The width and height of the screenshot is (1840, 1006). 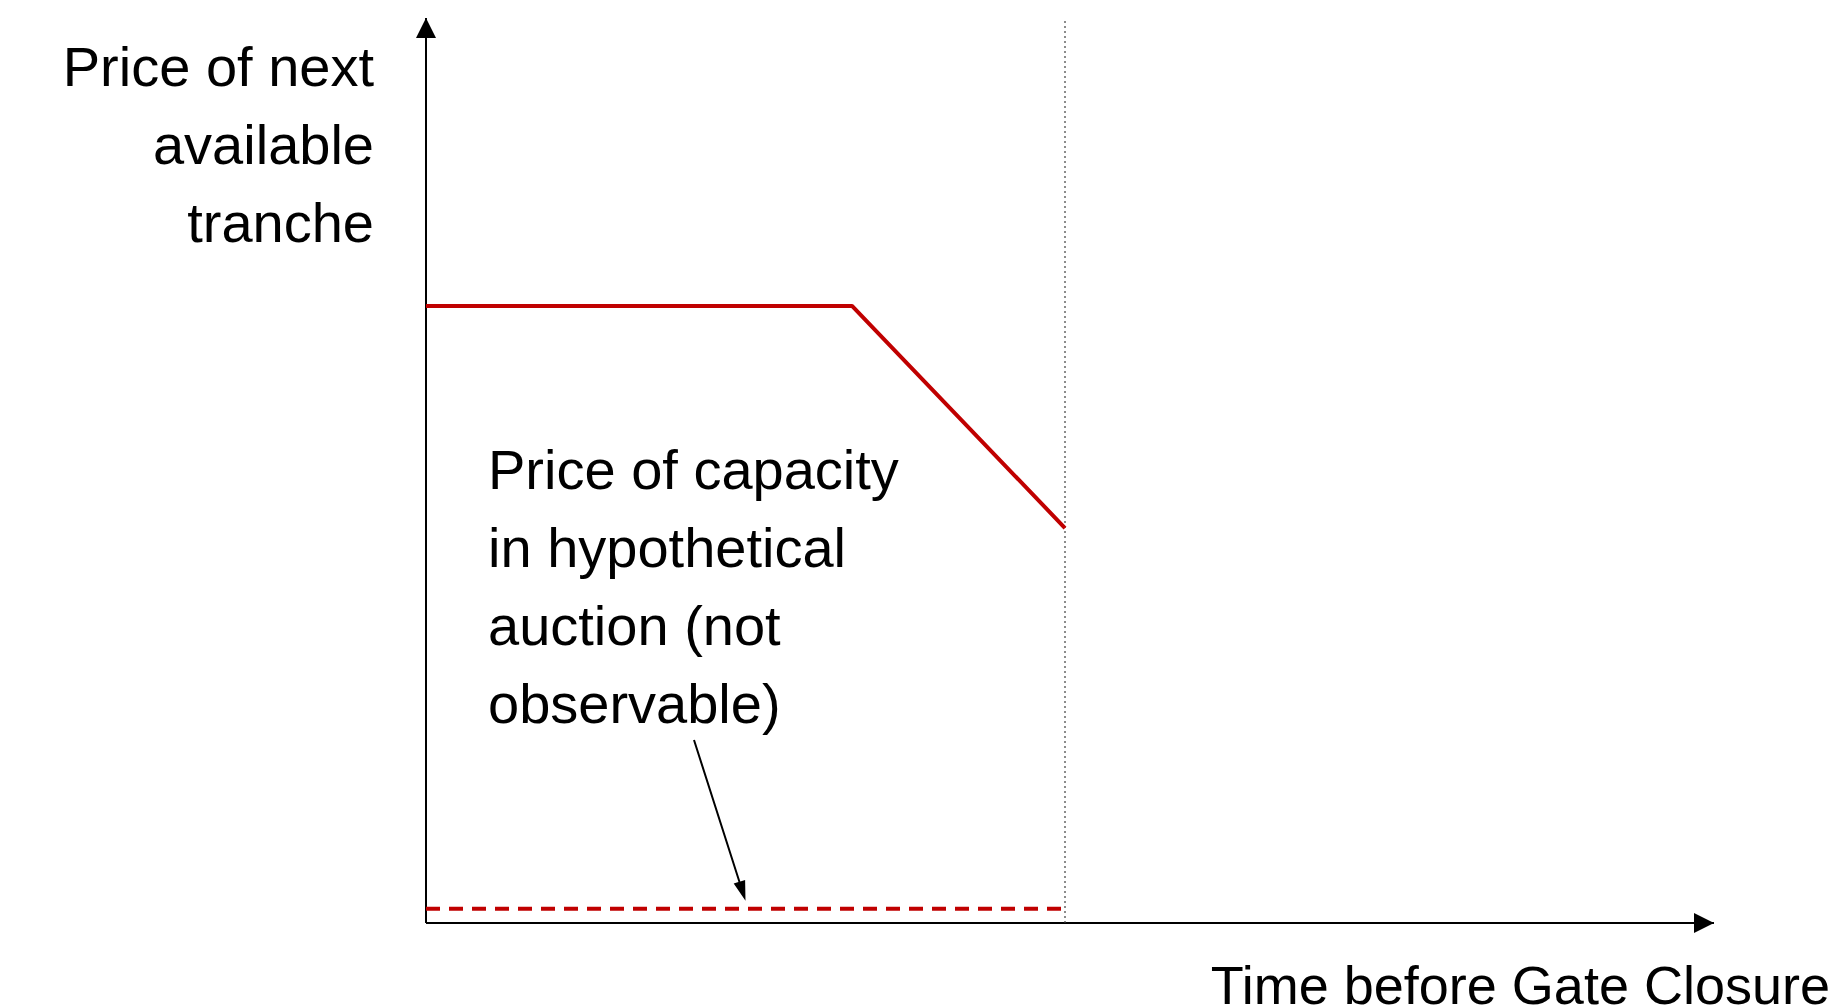 I want to click on annotation: Price of capacity in hypothetical auction (not observable), so click(x=693, y=586).